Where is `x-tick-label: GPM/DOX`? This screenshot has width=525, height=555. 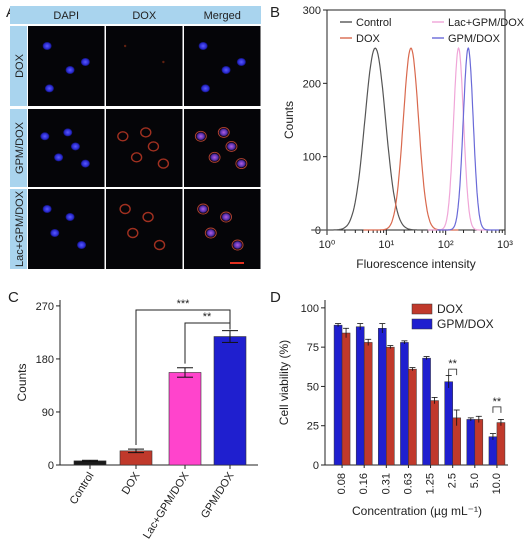 x-tick-label: GPM/DOX is located at coordinates (218, 495).